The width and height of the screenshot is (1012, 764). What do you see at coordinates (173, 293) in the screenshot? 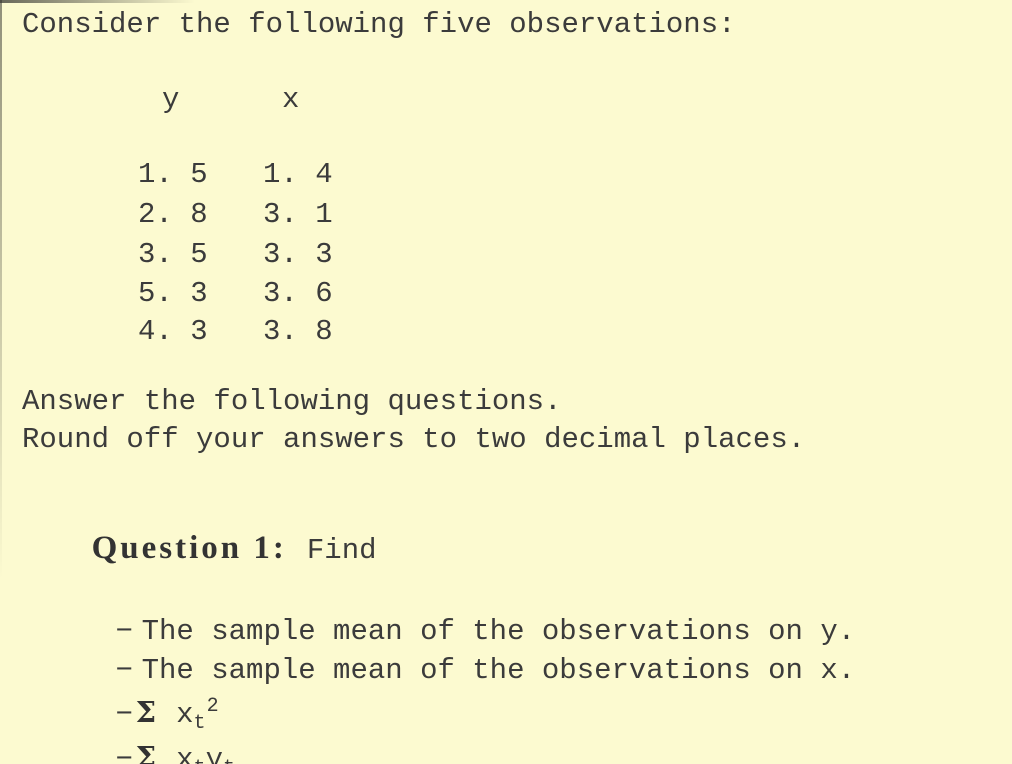
I see `y-value: 5. 3` at bounding box center [173, 293].